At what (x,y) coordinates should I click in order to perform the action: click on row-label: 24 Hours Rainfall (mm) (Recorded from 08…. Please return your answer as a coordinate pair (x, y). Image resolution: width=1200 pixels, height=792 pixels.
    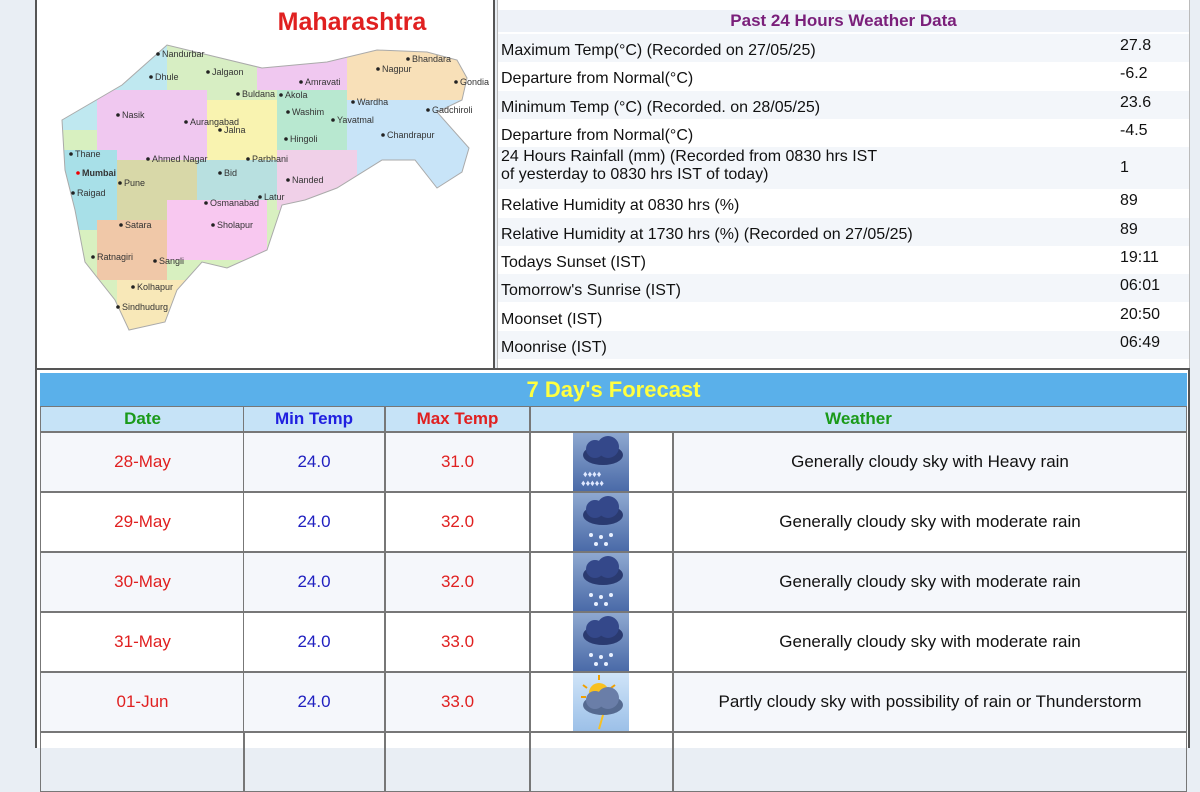
    Looking at the image, I should click on (689, 157).